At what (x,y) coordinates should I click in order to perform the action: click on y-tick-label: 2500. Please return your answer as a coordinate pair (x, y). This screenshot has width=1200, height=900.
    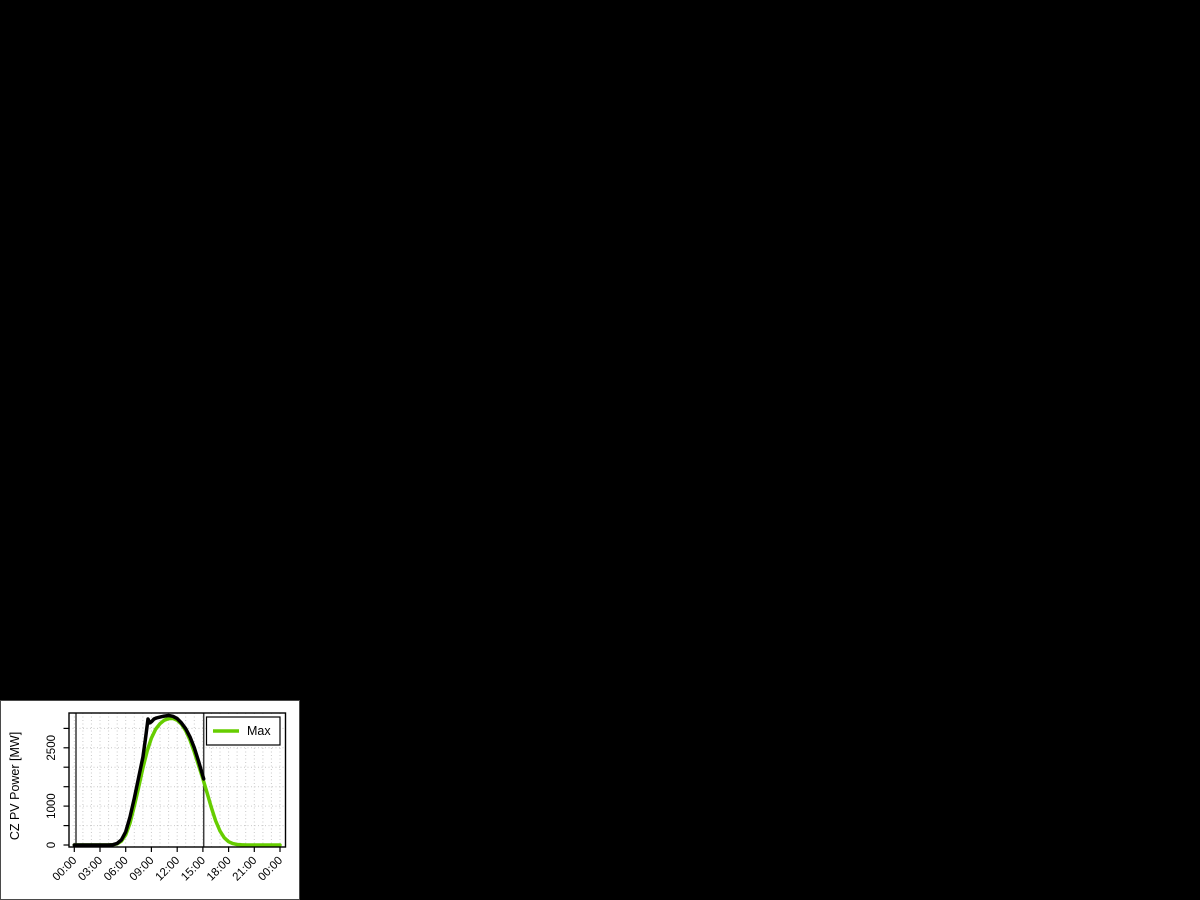
    Looking at the image, I should click on (52, 748).